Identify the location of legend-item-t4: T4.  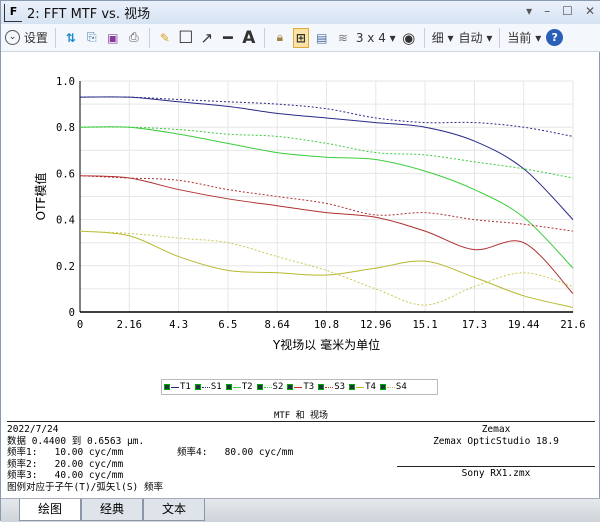
(362, 387).